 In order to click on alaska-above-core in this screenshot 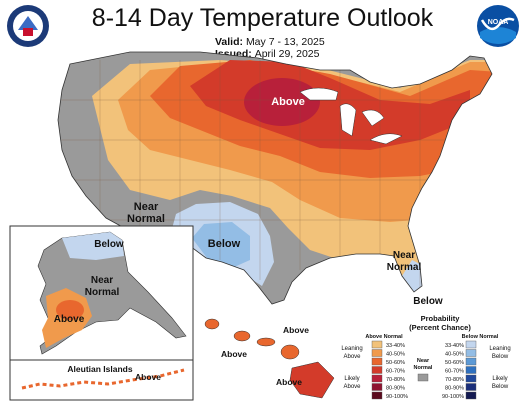, I will do `click(70, 310)`.